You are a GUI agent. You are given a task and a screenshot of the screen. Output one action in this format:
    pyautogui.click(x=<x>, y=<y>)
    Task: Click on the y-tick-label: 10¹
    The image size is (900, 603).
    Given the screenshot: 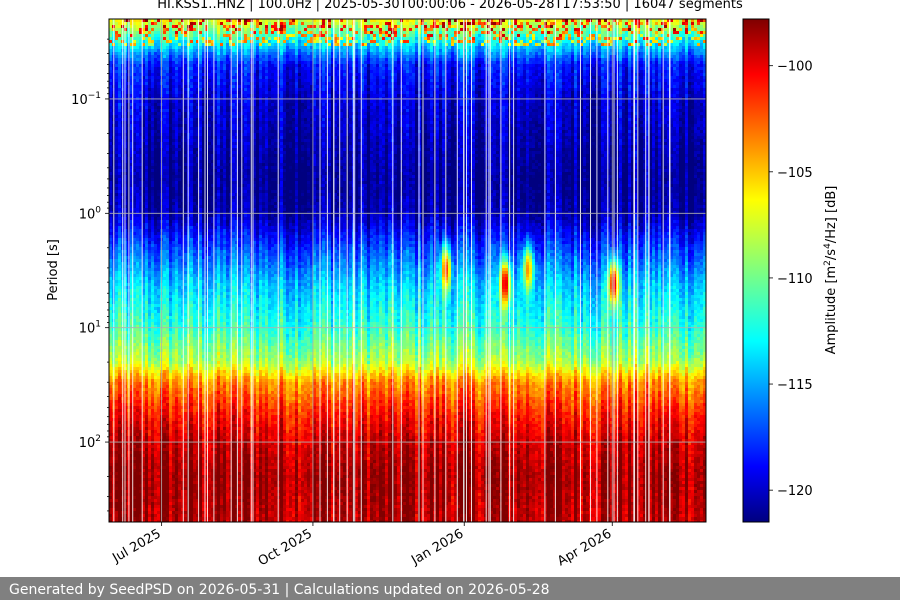 What is the action you would take?
    pyautogui.click(x=90, y=328)
    